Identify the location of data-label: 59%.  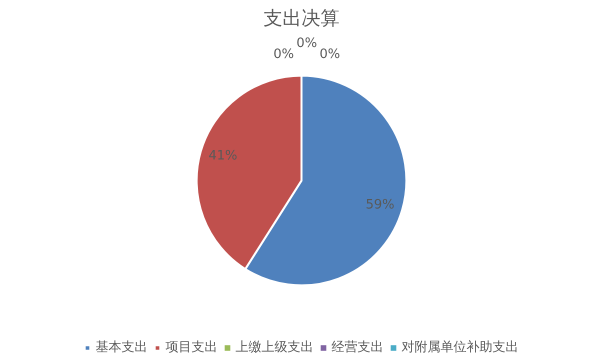
(380, 204).